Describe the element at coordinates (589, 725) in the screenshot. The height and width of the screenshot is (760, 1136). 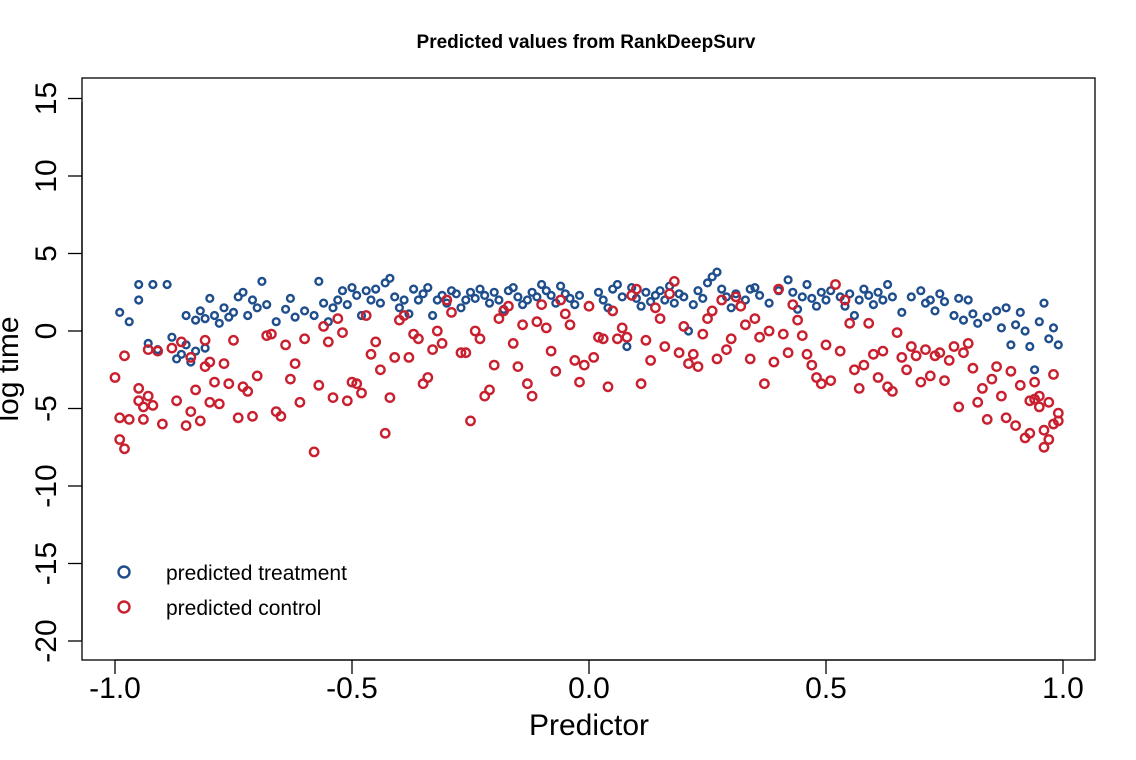
I see `x-axis-title: Predictor` at that location.